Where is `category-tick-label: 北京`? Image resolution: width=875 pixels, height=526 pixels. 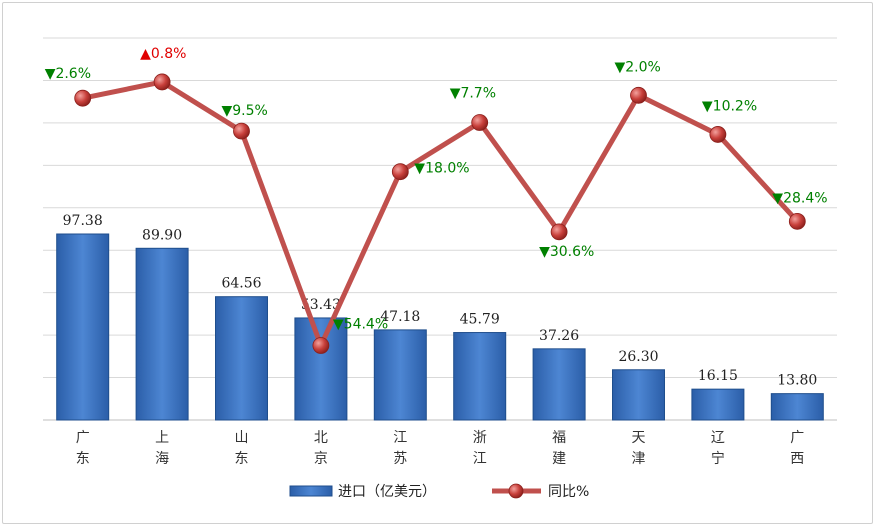
category-tick-label: 北京 is located at coordinates (321, 448).